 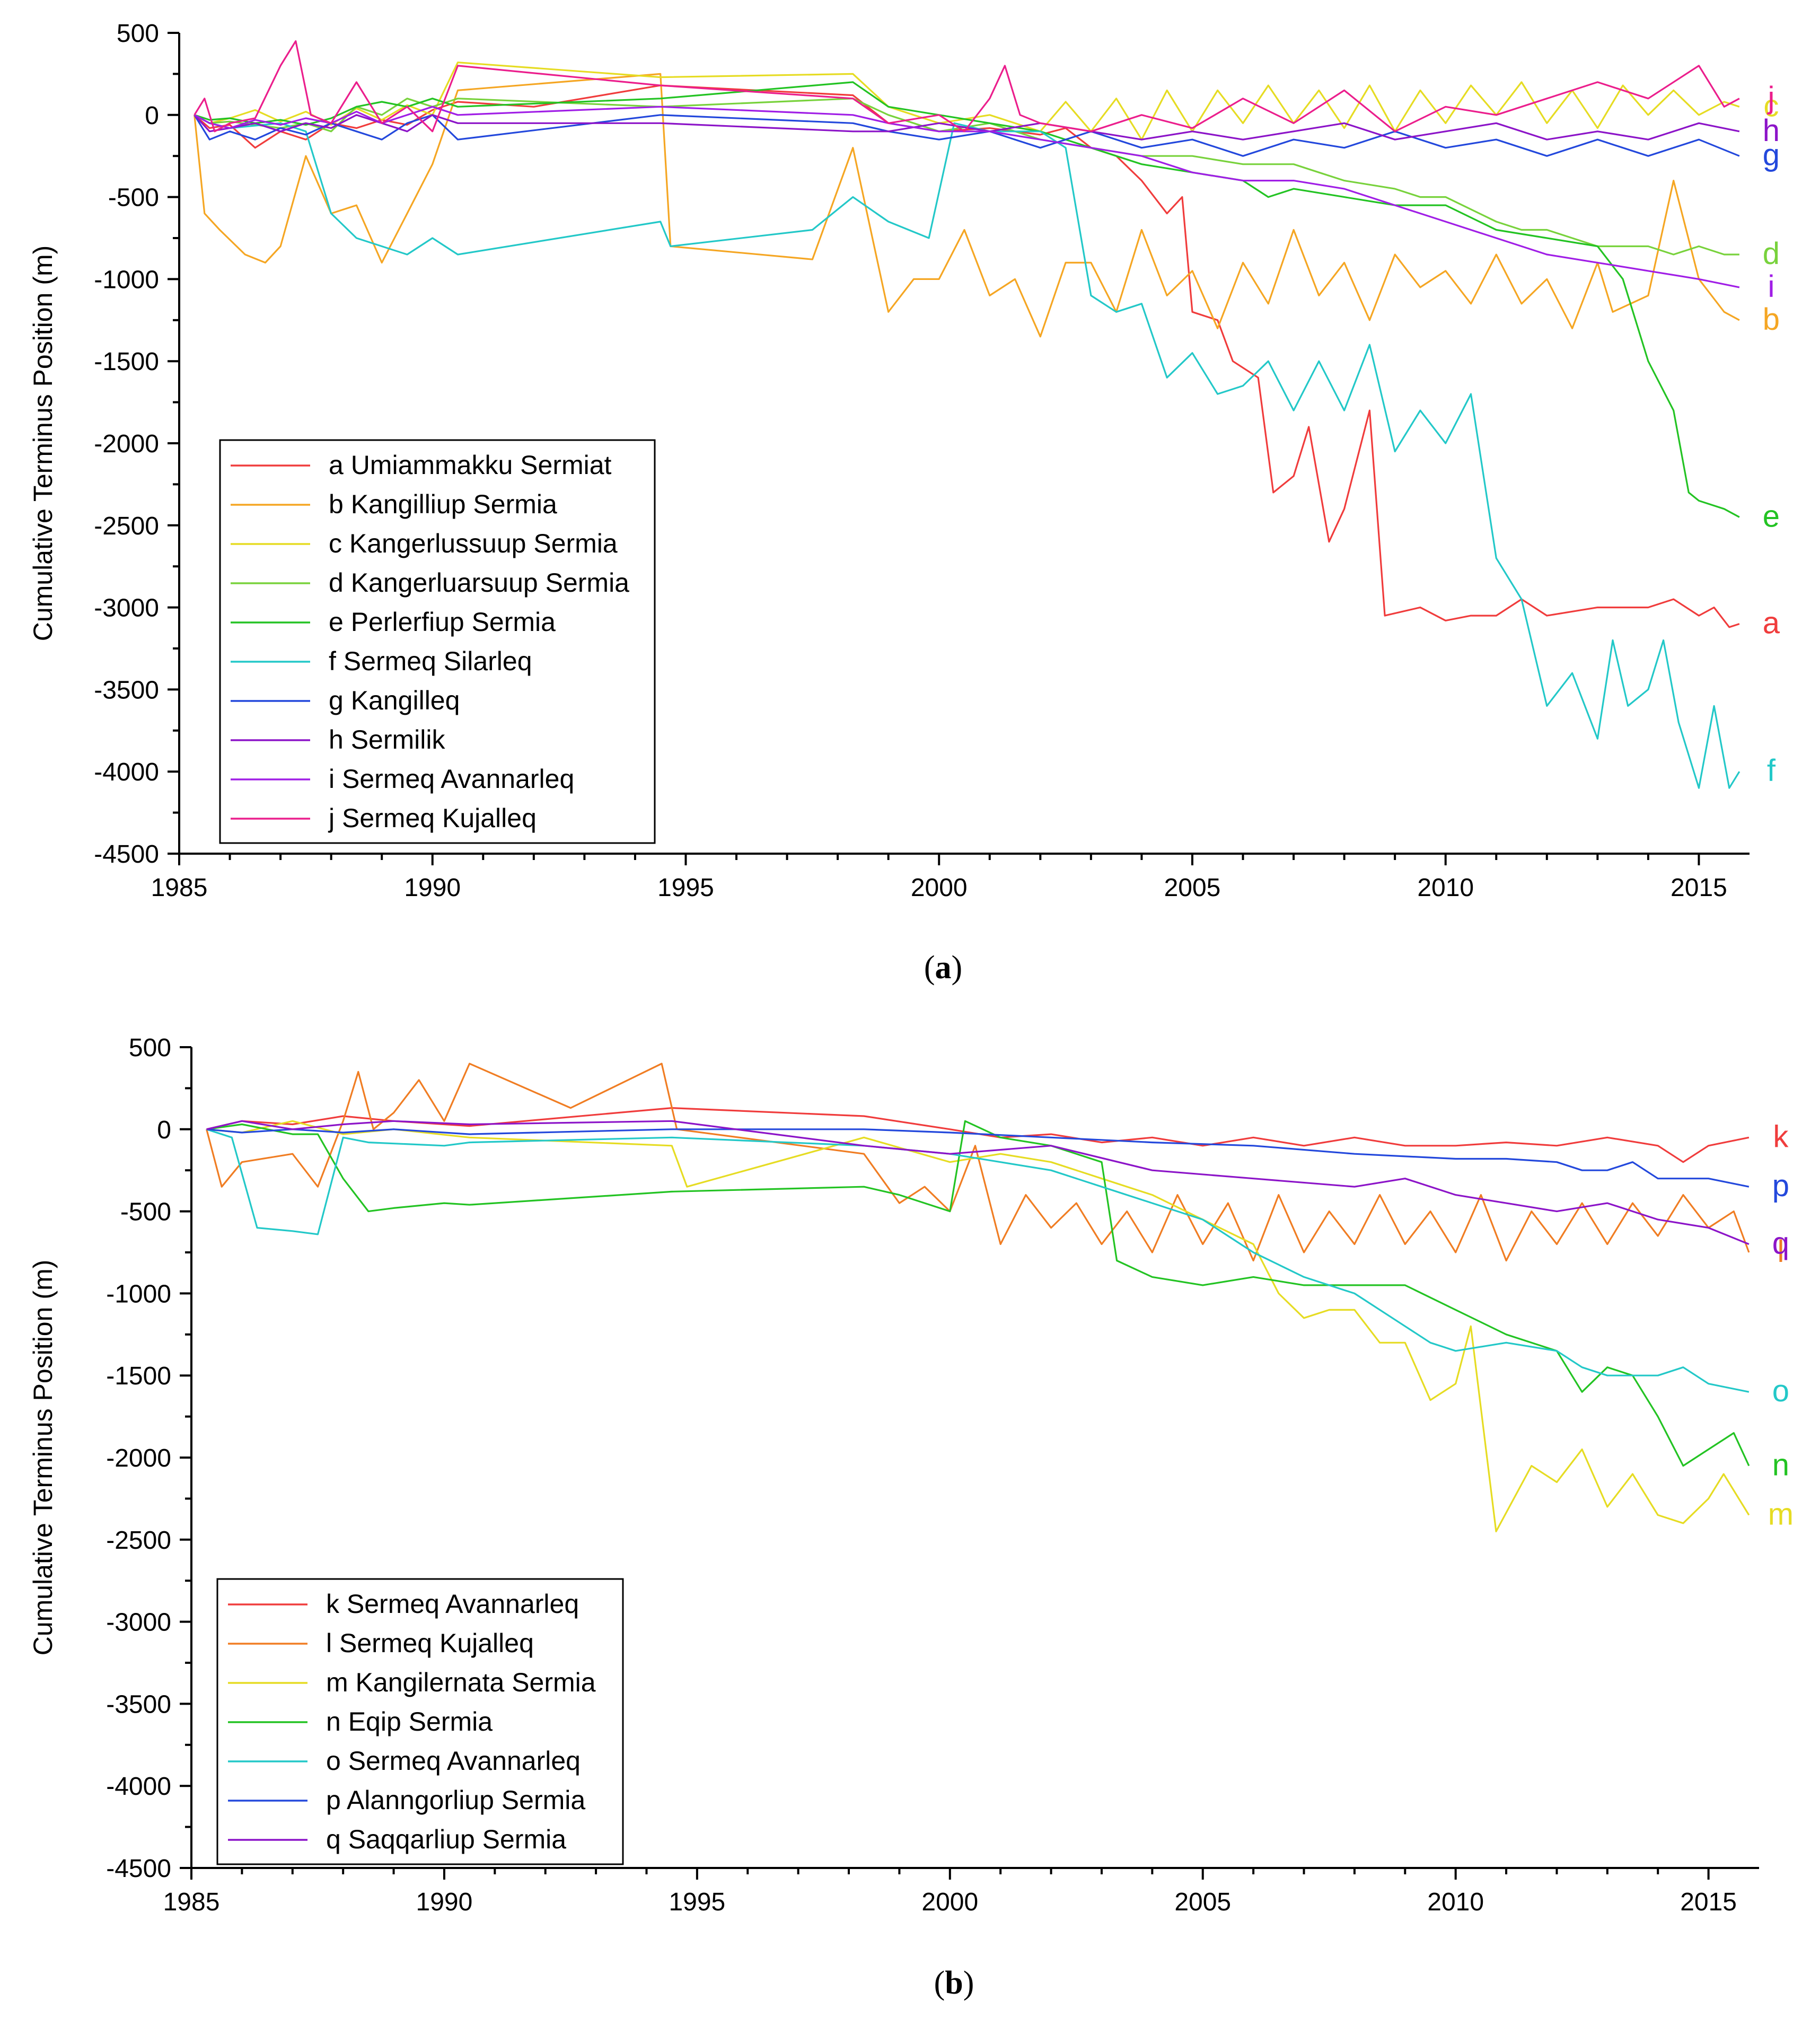 I want to click on series-end-label-h: h, so click(x=1771, y=130).